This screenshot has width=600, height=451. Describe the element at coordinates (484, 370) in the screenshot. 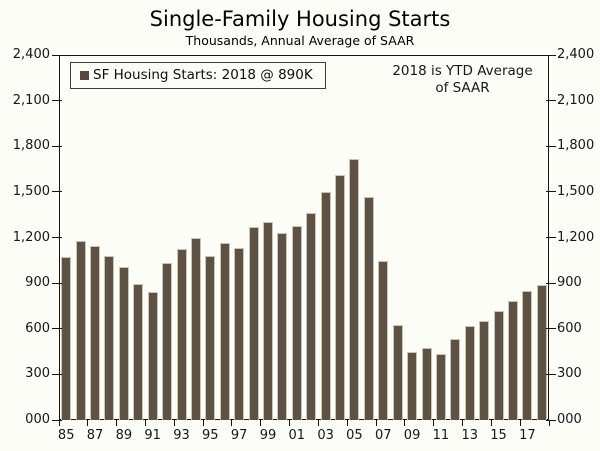

I see `bar-2014` at that location.